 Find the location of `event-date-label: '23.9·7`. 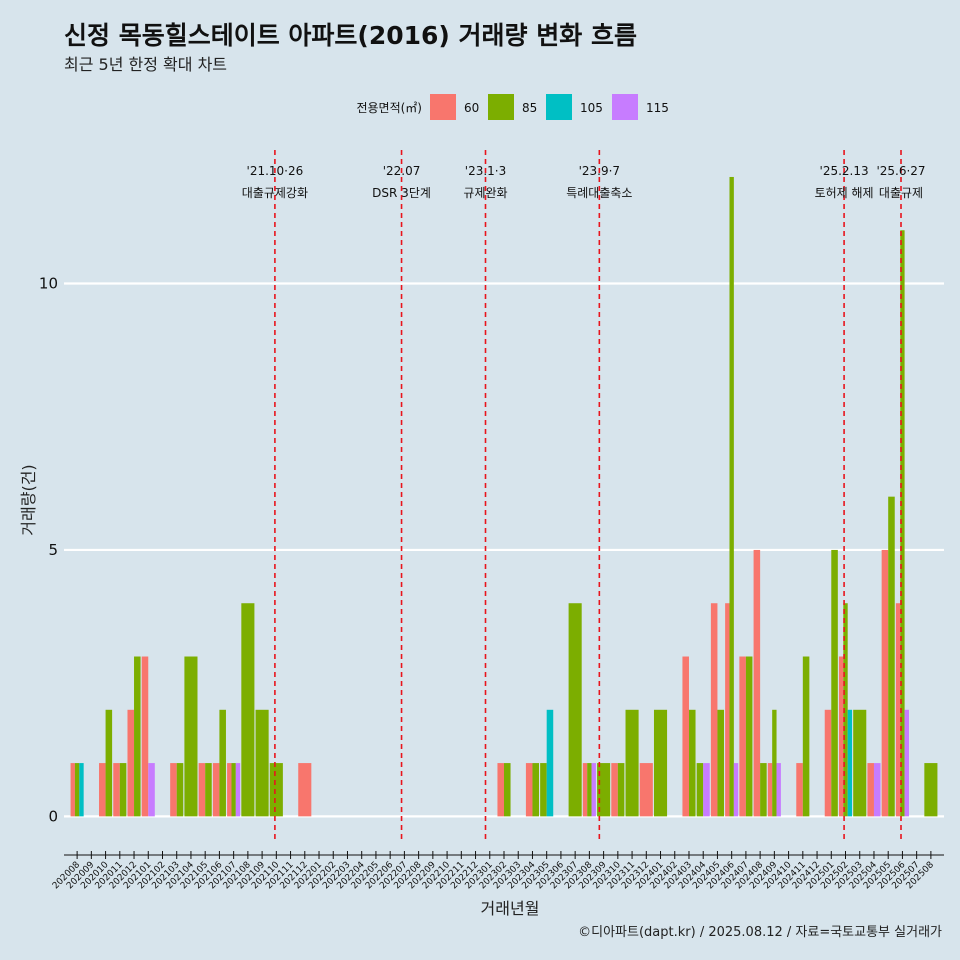

event-date-label: '23.9·7 is located at coordinates (599, 171).